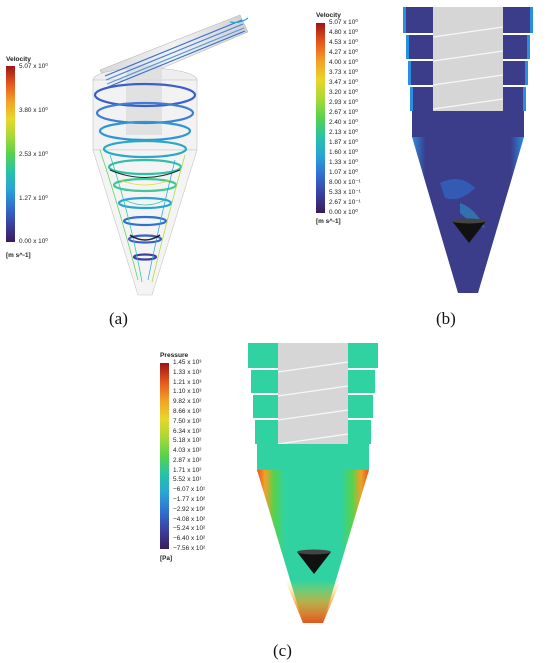 The height and width of the screenshot is (663, 550). Describe the element at coordinates (187, 441) in the screenshot. I see `legend-label: 5.18 x 10²` at that location.